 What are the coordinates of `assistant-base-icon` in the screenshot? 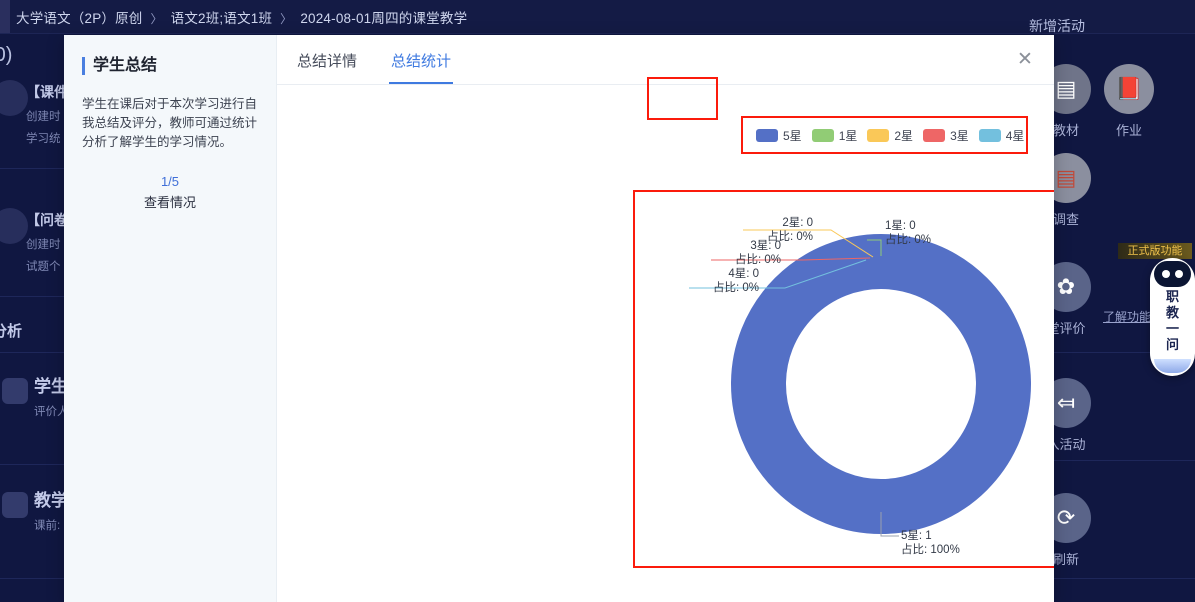 It's located at (1172, 366).